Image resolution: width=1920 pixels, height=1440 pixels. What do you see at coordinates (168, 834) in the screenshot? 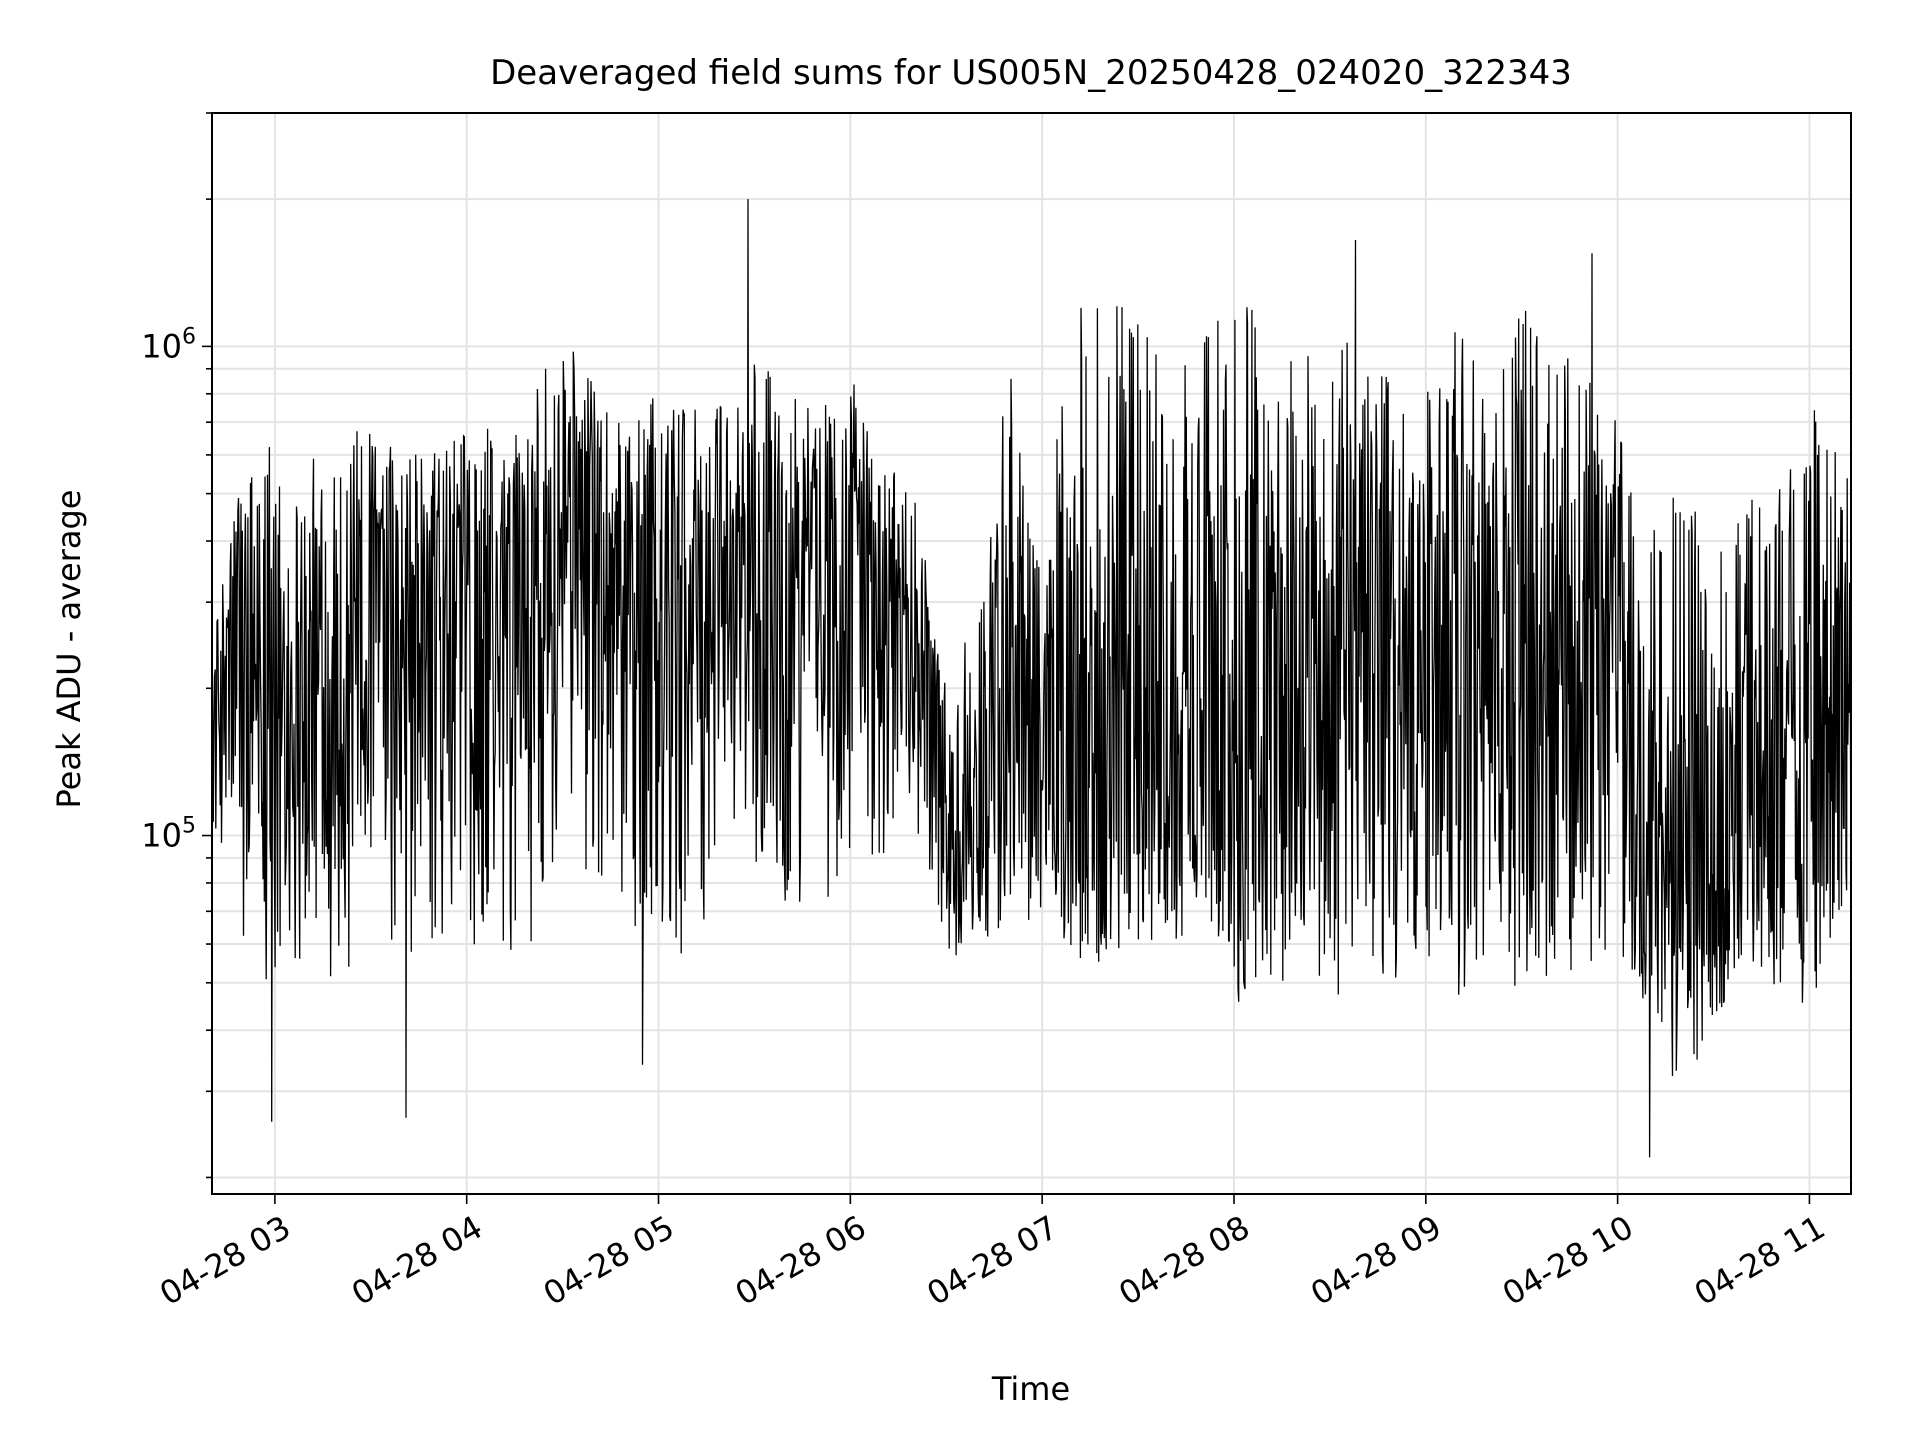
I see `y-tick-label: 105` at bounding box center [168, 834].